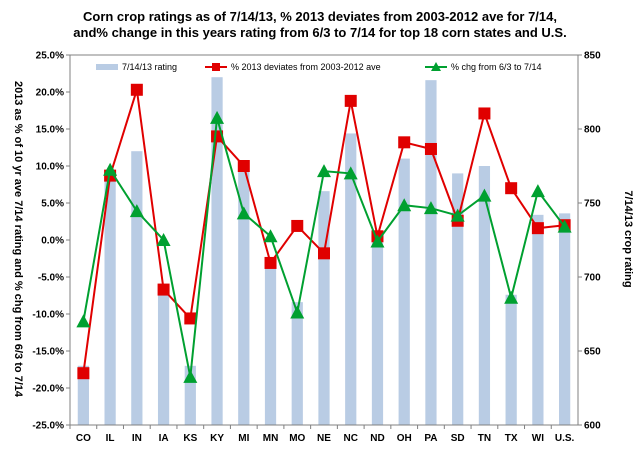 Image resolution: width=640 pixels, height=460 pixels. I want to click on x-tick-label: TN, so click(484, 438).